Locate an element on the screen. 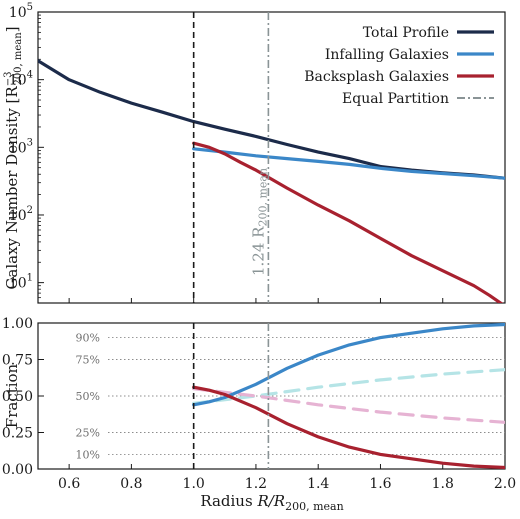 The height and width of the screenshot is (519, 520). bottom-x-tick-label: 1.6 is located at coordinates (380, 484).